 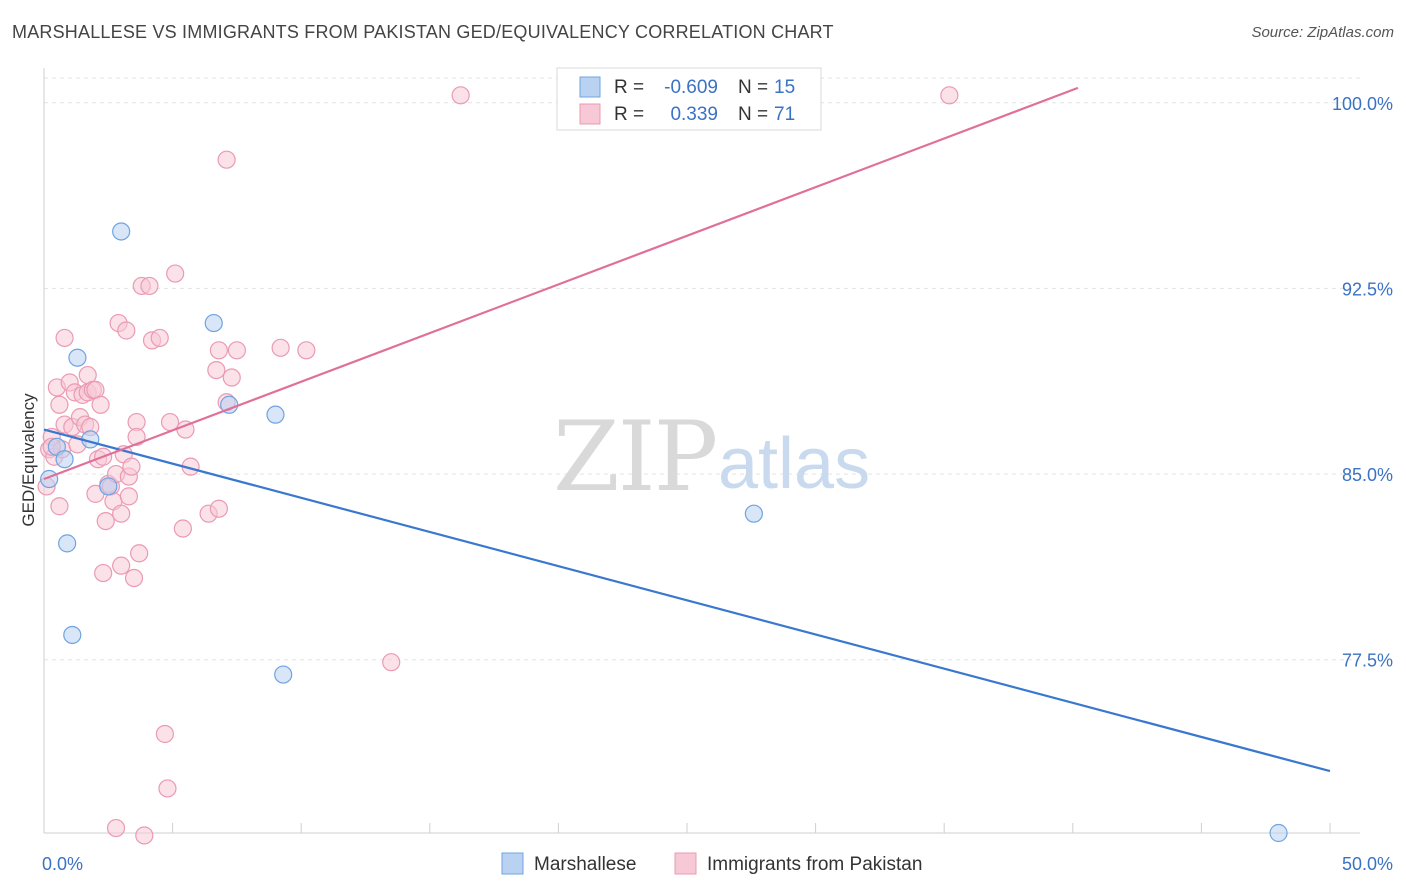 What do you see at coordinates (590, 114) in the screenshot?
I see `legend-swatch-pakistan` at bounding box center [590, 114].